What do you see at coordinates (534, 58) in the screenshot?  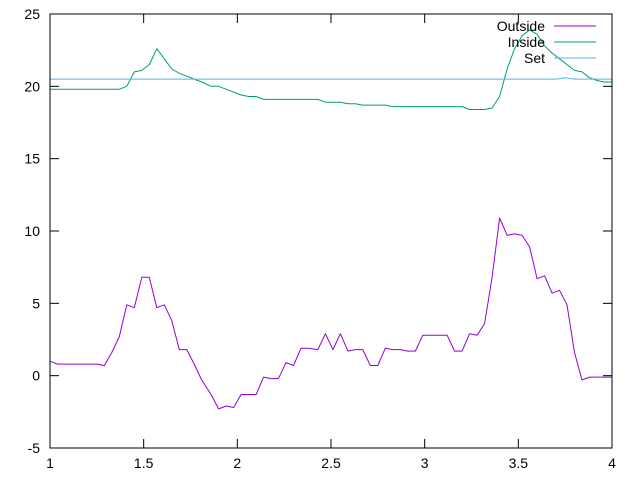 I see `legend-label-set: Set` at bounding box center [534, 58].